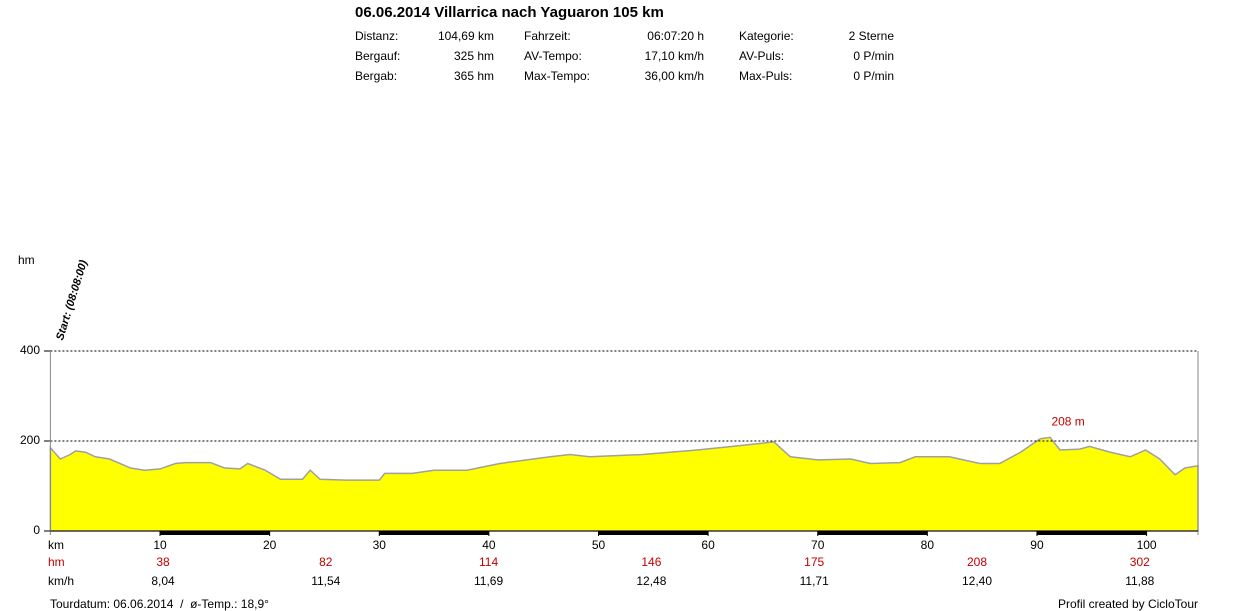 The height and width of the screenshot is (611, 1248). Describe the element at coordinates (651, 562) in the screenshot. I see `row-value: 146` at that location.